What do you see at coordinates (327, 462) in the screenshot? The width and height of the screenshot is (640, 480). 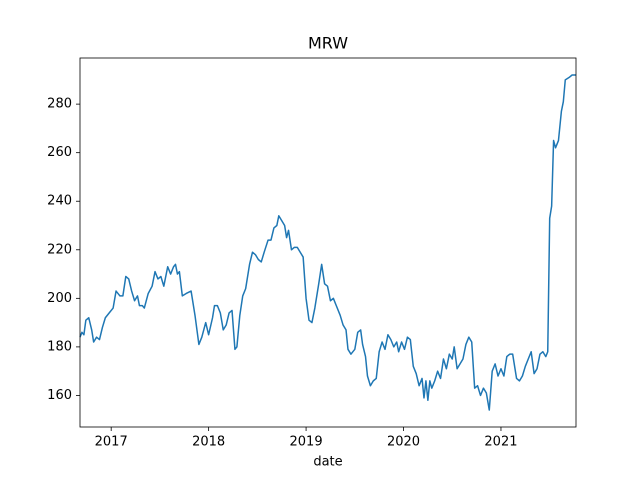 I see `x-axis-label: date` at bounding box center [327, 462].